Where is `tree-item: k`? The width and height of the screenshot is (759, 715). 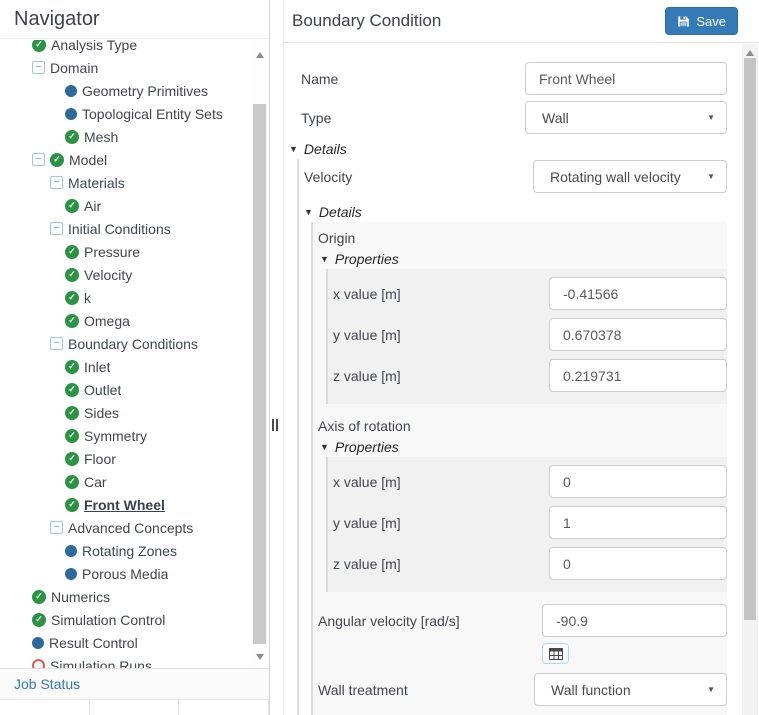
tree-item: k is located at coordinates (125, 297).